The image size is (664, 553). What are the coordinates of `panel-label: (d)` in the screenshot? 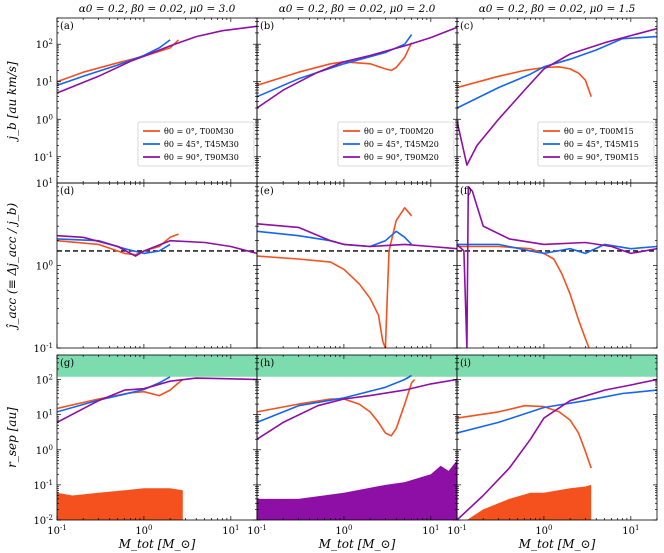 It's located at (67, 191).